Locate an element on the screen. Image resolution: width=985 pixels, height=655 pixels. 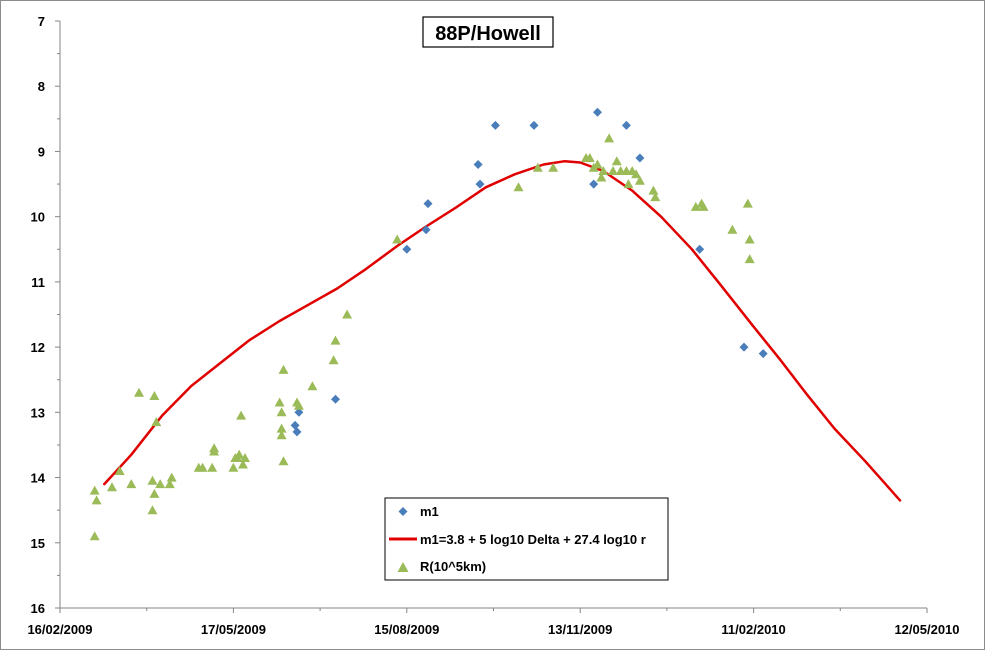
legend-entry-model: m1=3.8 + 5 log10 Delta + 27.4 log10 r is located at coordinates (517, 539).